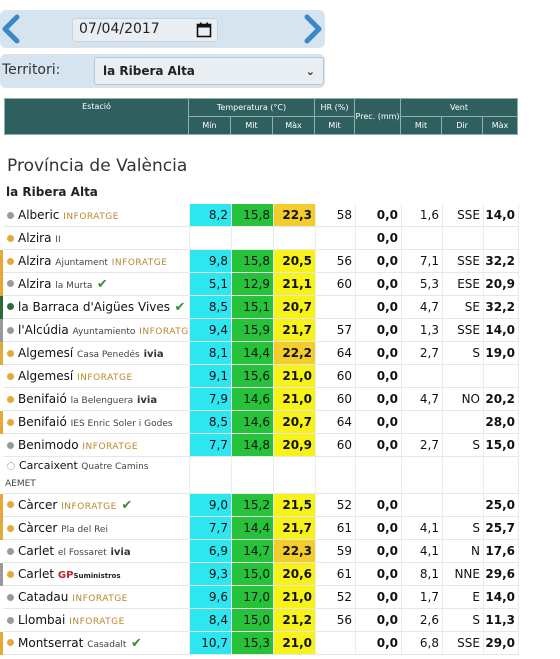  Describe the element at coordinates (108, 355) in the screenshot. I see `station-subname: Casa Penedés` at that location.